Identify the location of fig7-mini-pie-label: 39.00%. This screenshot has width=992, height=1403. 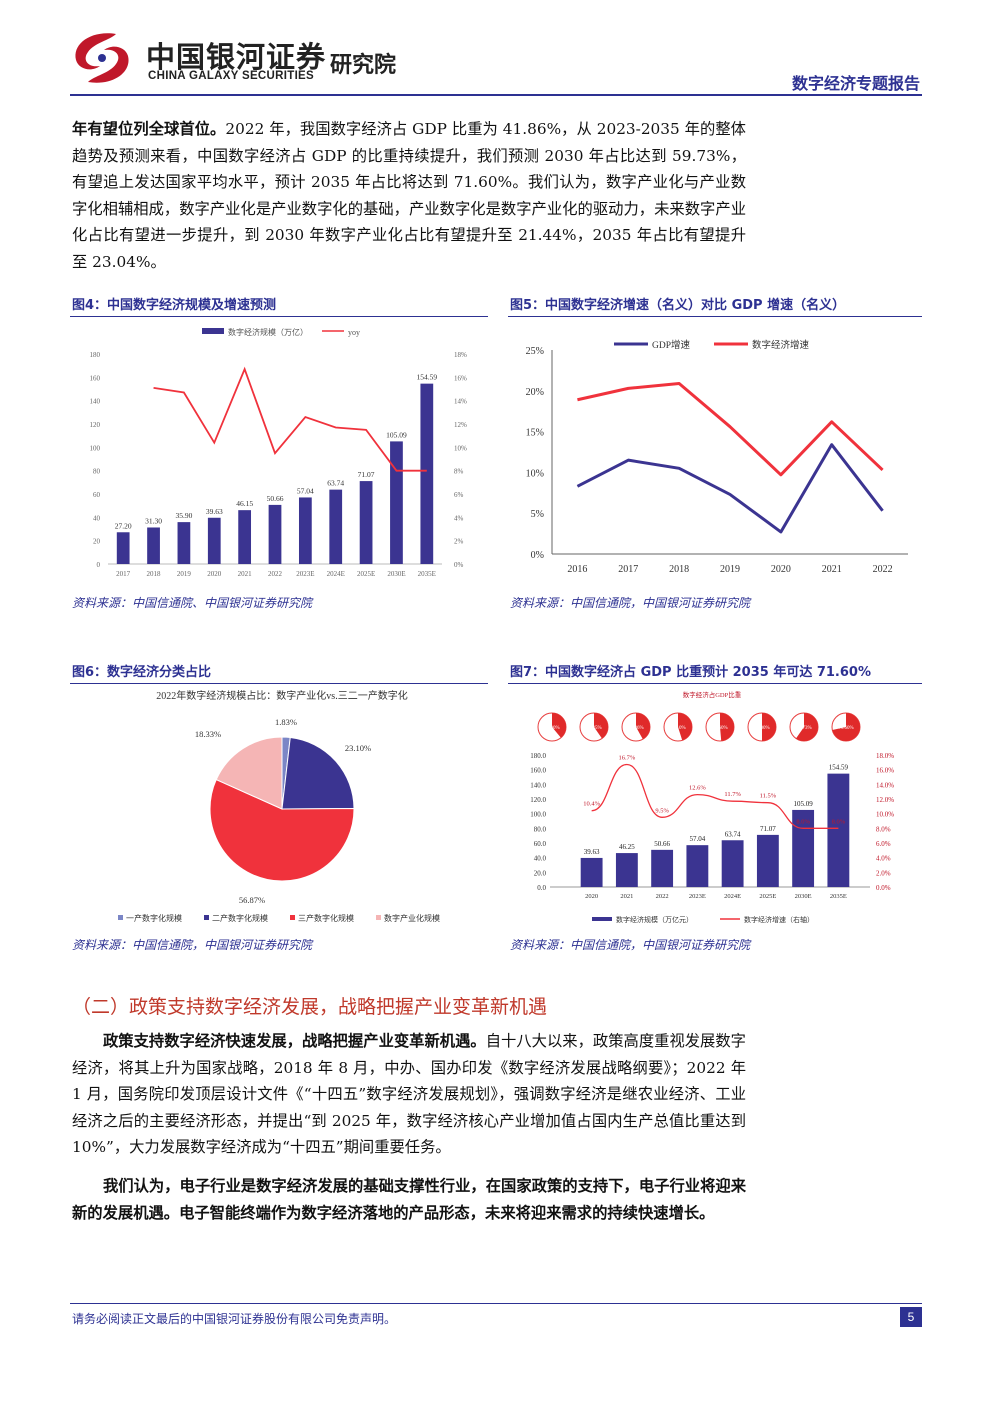
(551, 728).